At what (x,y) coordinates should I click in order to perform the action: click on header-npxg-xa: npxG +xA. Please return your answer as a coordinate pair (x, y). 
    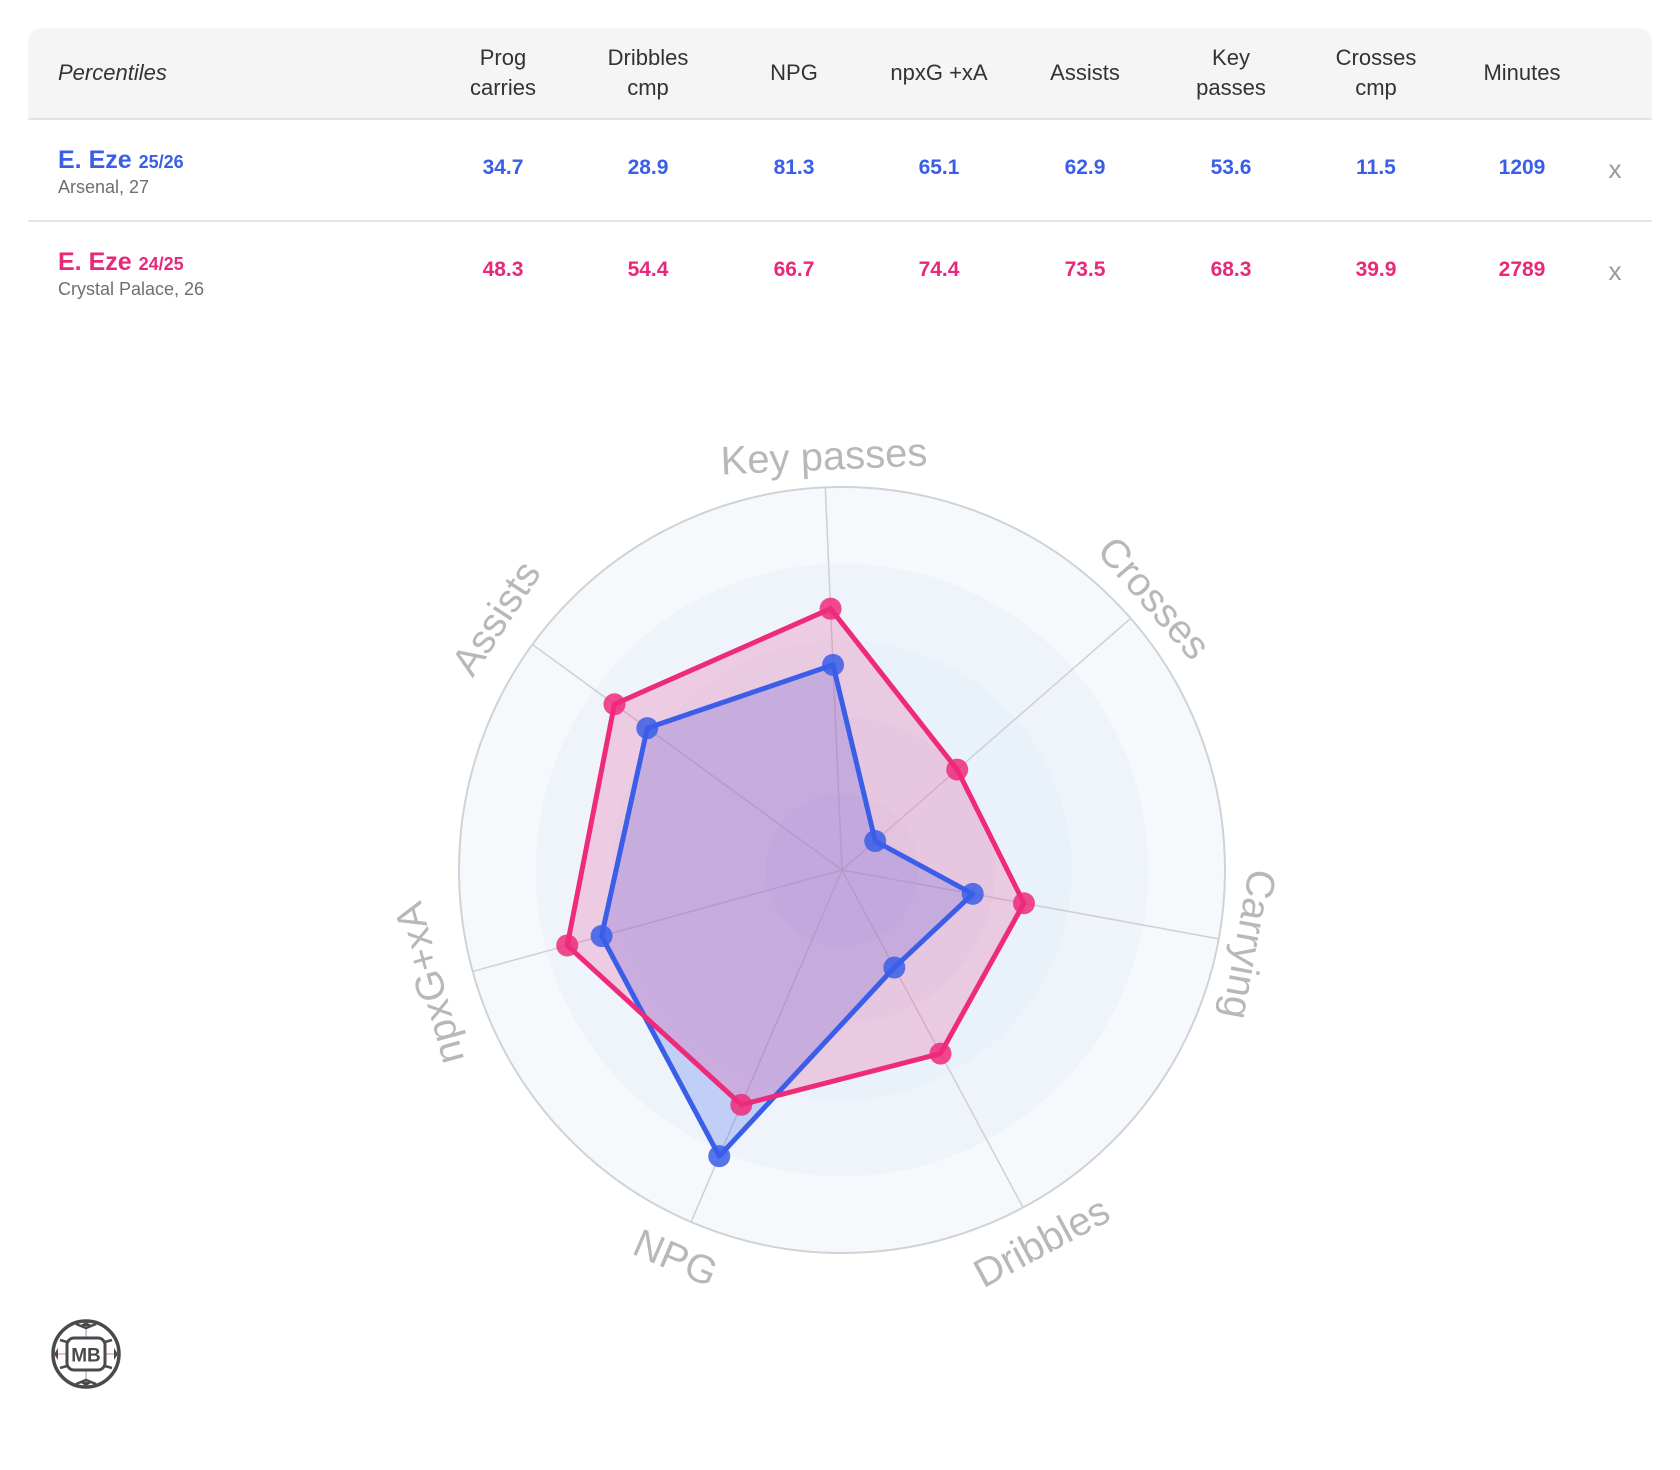
    Looking at the image, I should click on (939, 72).